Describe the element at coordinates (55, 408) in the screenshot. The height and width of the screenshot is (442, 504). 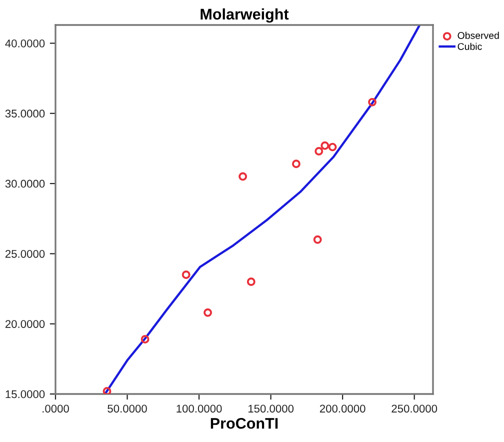
I see `x-tick-label: .0000` at that location.